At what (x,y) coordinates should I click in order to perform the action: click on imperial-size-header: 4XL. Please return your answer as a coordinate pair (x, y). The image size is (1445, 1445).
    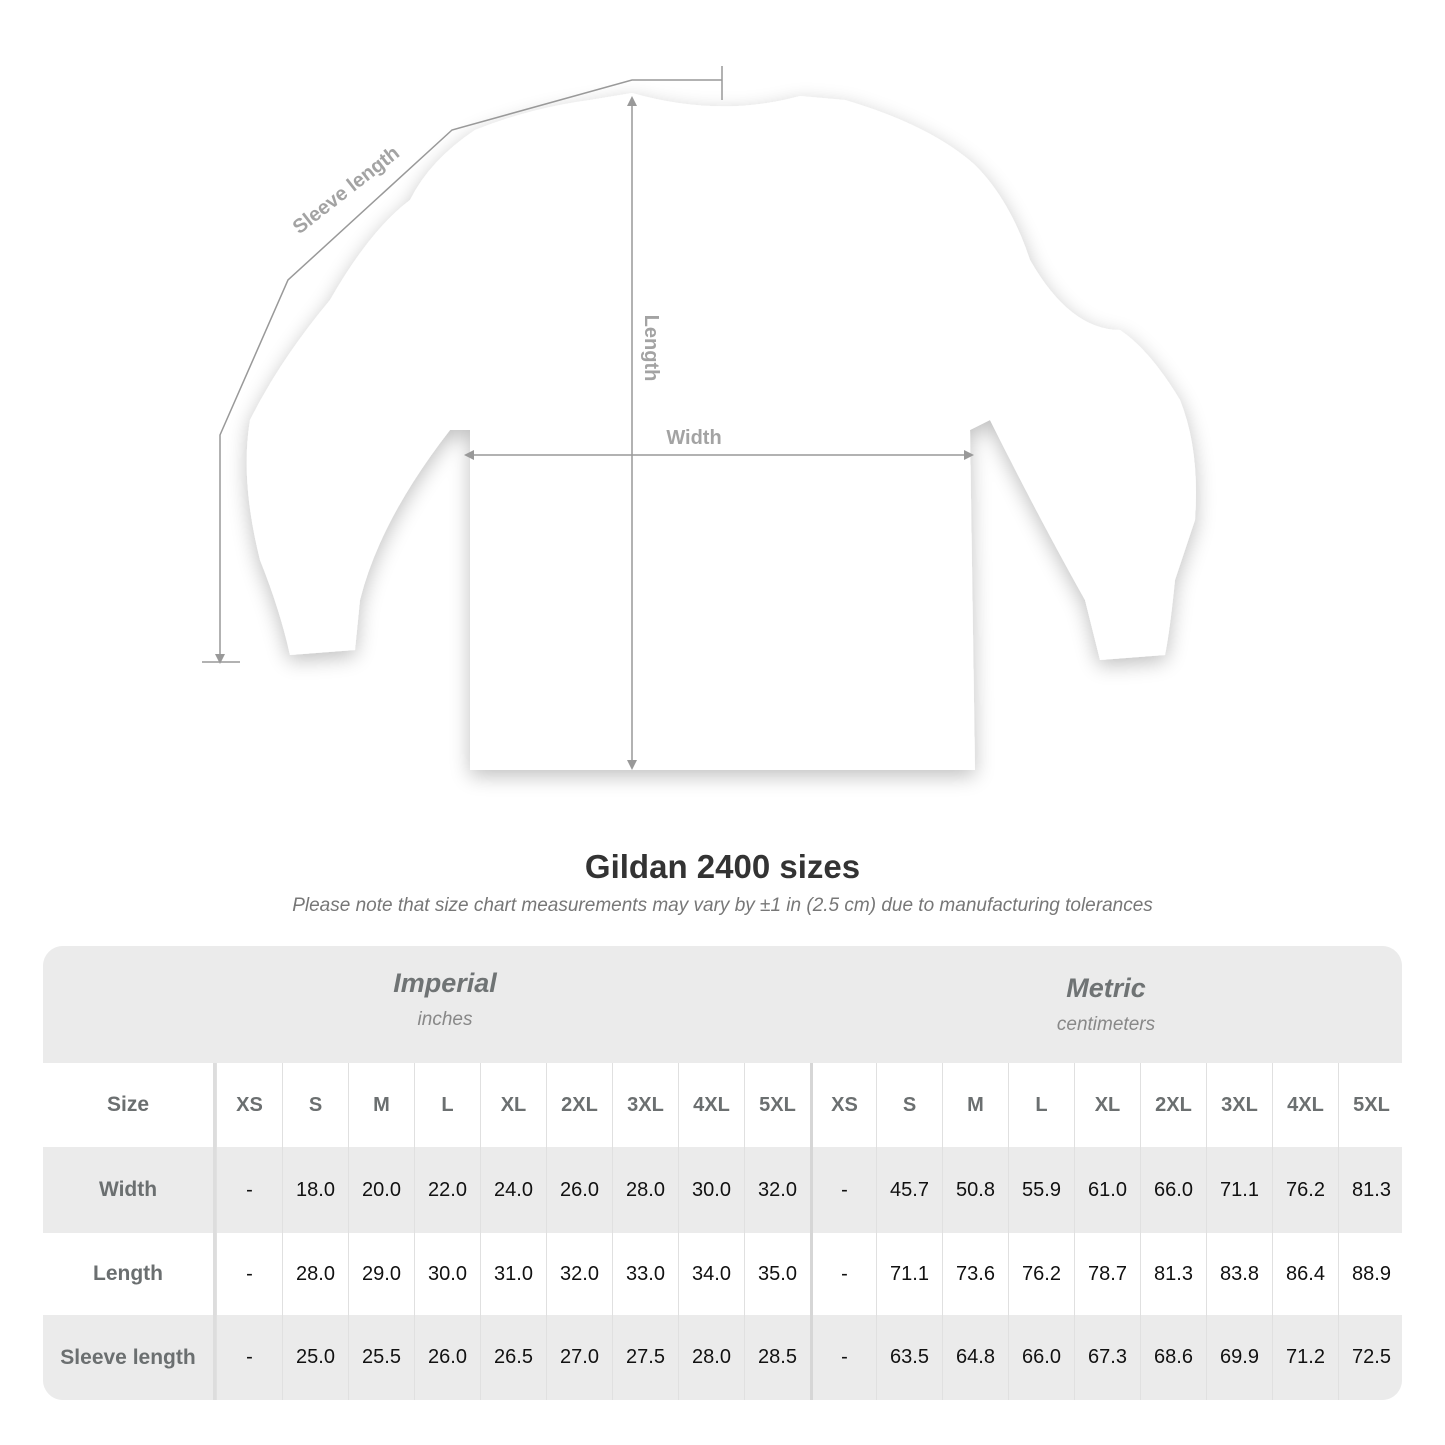
    Looking at the image, I should click on (711, 1105).